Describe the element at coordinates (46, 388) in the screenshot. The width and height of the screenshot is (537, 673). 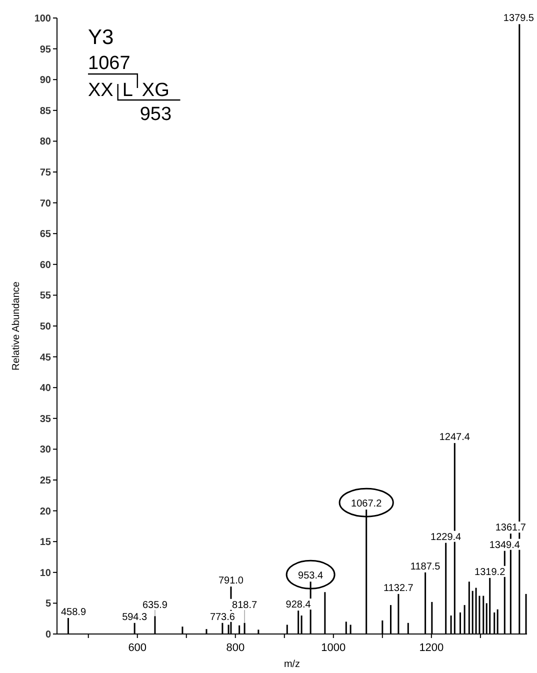
I see `y-tick-label: 40` at that location.